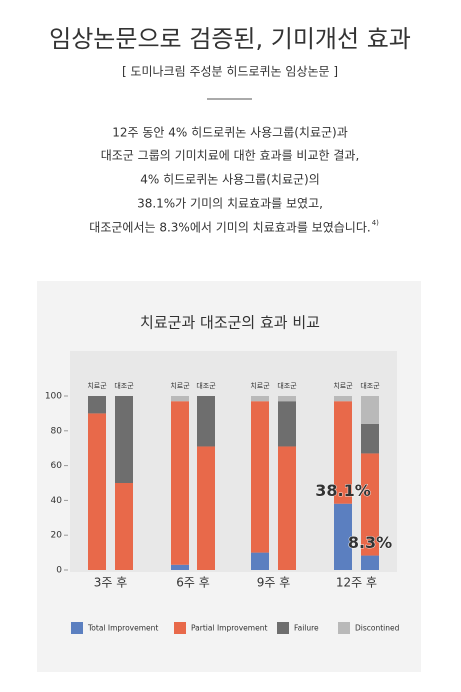  I want to click on y-tick-label: 0, so click(59, 571).